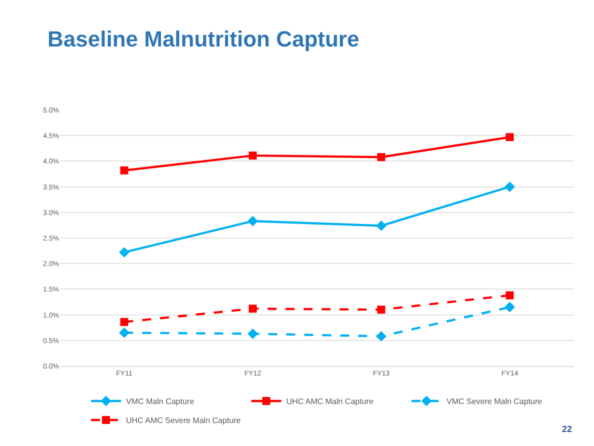 The width and height of the screenshot is (594, 446). What do you see at coordinates (494, 401) in the screenshot?
I see `legend-label: VMC Severe Maln Capture` at bounding box center [494, 401].